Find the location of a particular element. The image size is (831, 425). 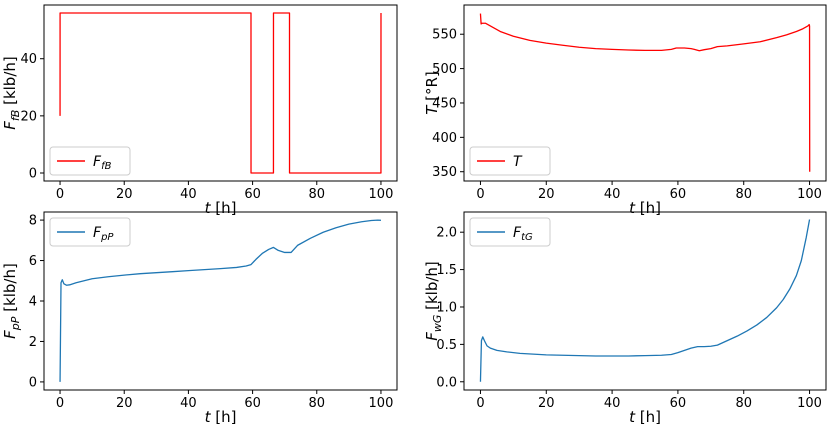

legend-label-temp: T is located at coordinates (518, 162).